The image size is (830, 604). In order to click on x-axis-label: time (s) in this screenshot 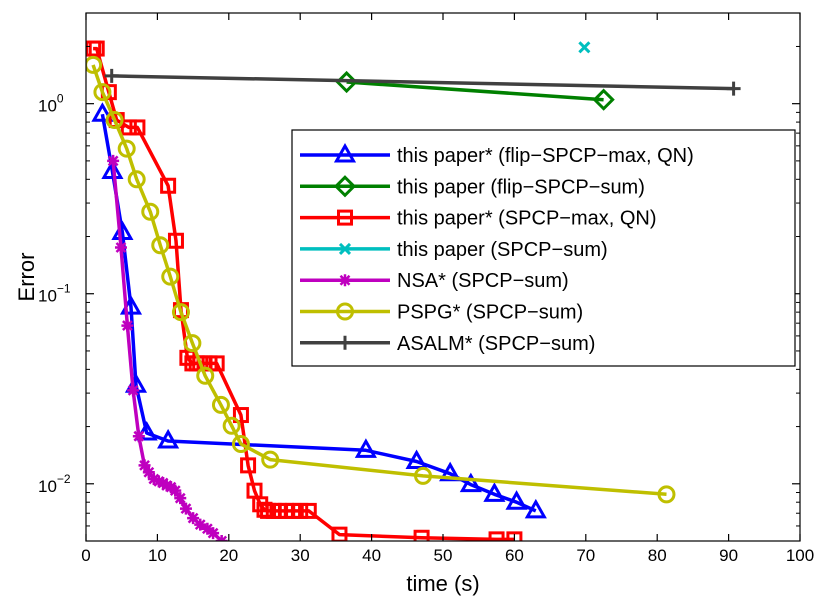, I will do `click(442, 583)`.